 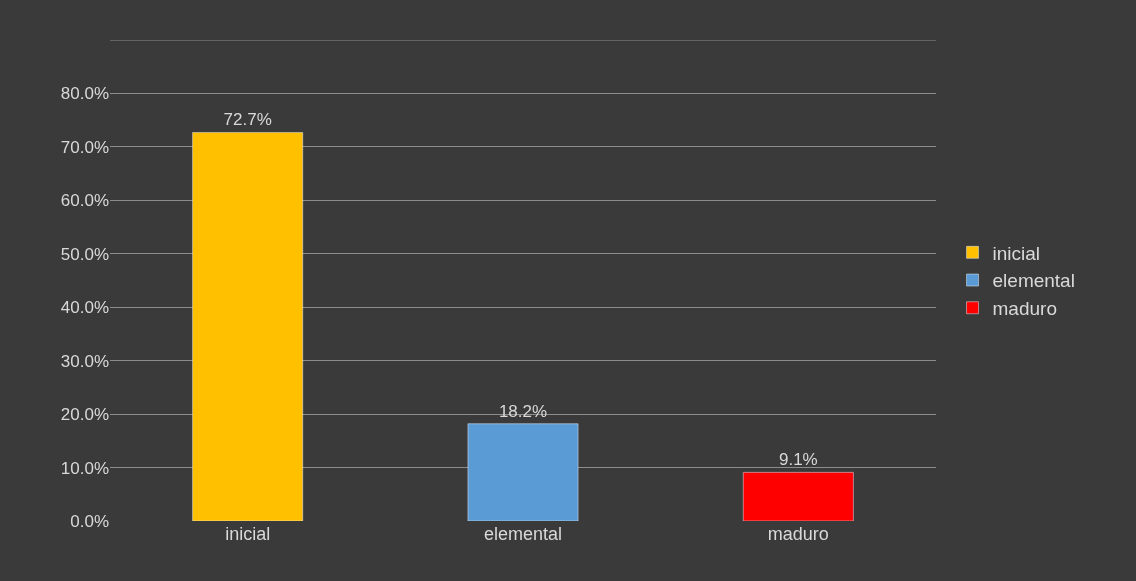 What do you see at coordinates (1024, 309) in the screenshot?
I see `legend-label: maduro` at bounding box center [1024, 309].